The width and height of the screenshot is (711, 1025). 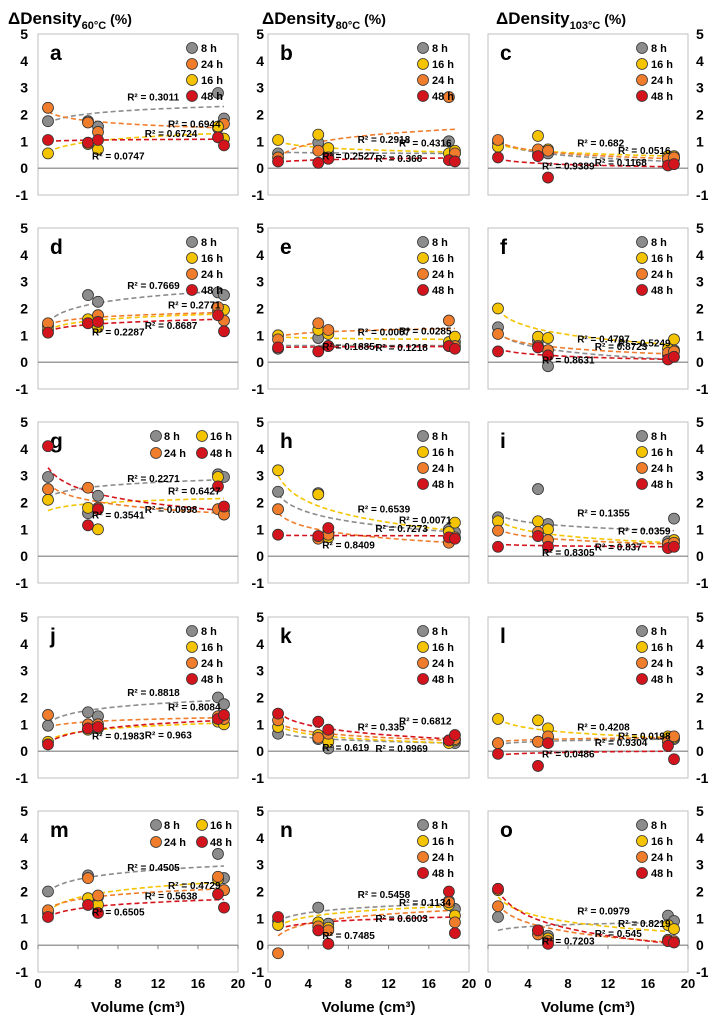 I want to click on panel-letter: n, so click(x=286, y=830).